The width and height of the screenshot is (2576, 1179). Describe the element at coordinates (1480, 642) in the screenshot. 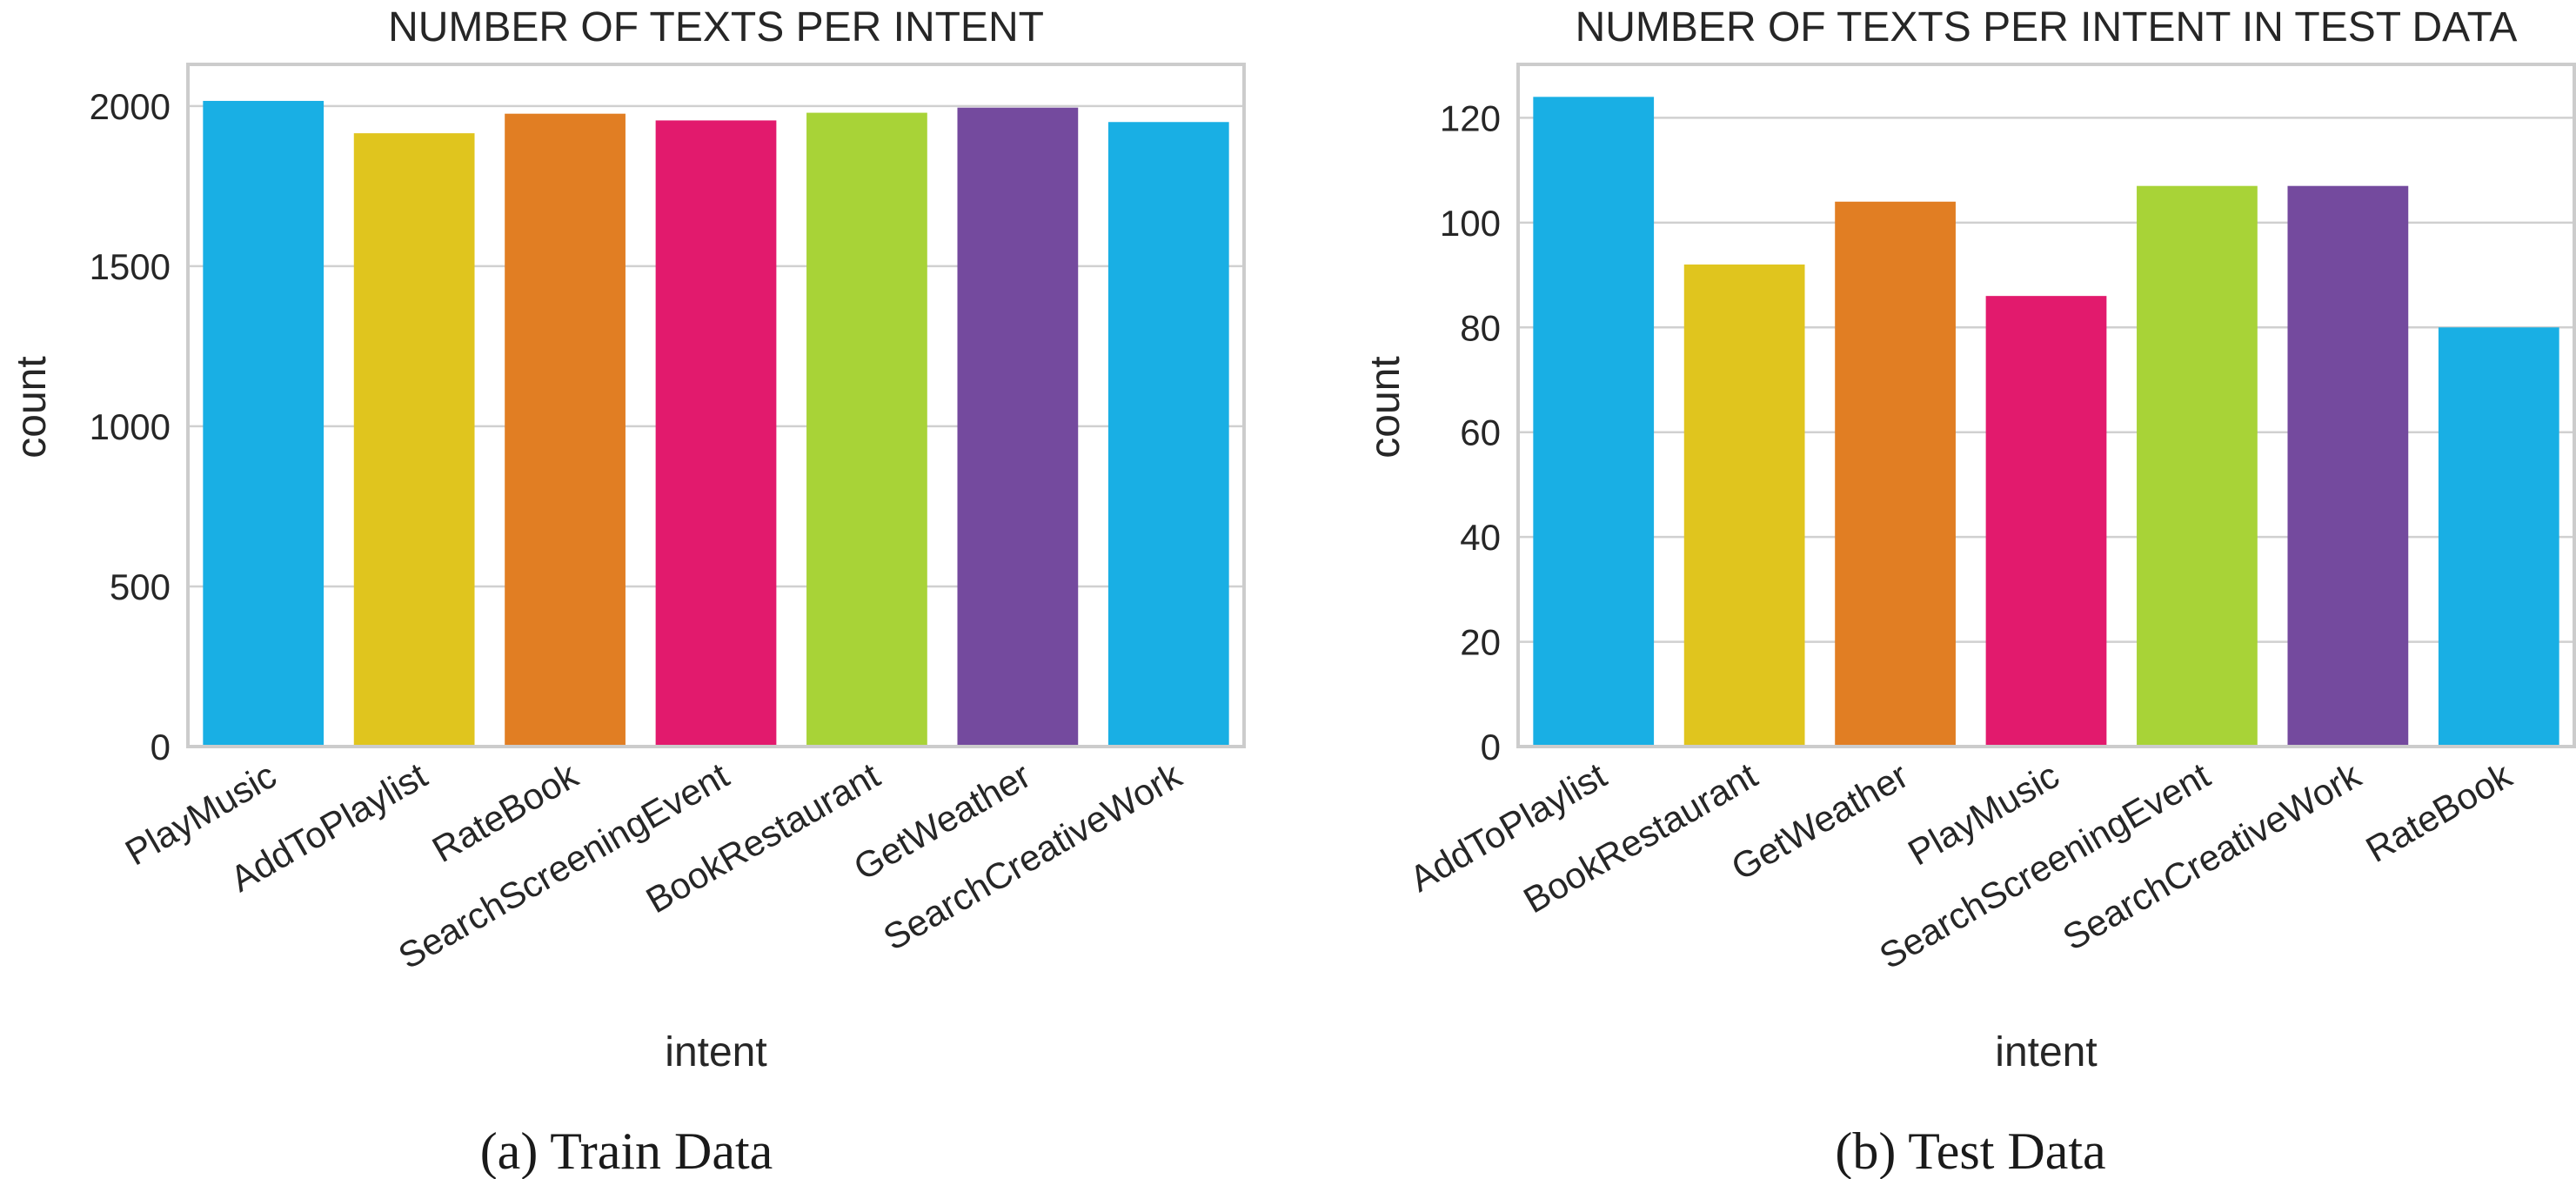

I see `test-y-tick-label: 20` at that location.